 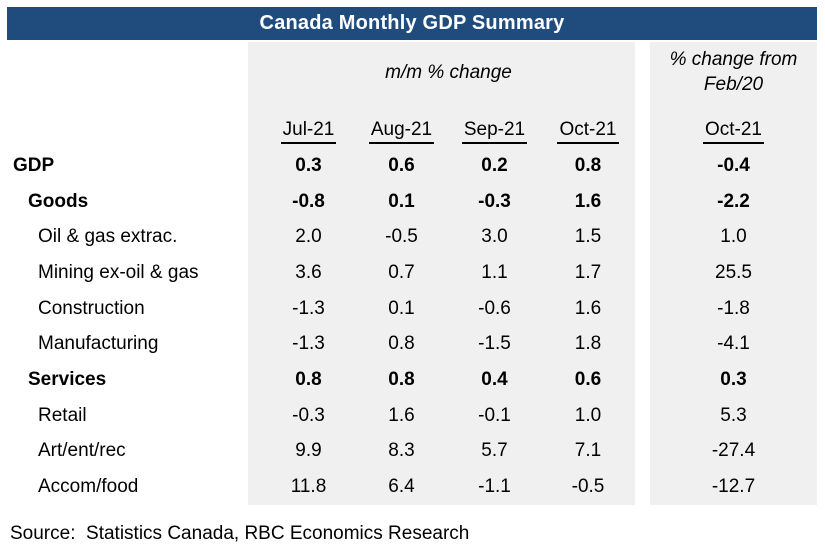 What do you see at coordinates (733, 344) in the screenshot?
I see `cell-feb20-value: -4.1` at bounding box center [733, 344].